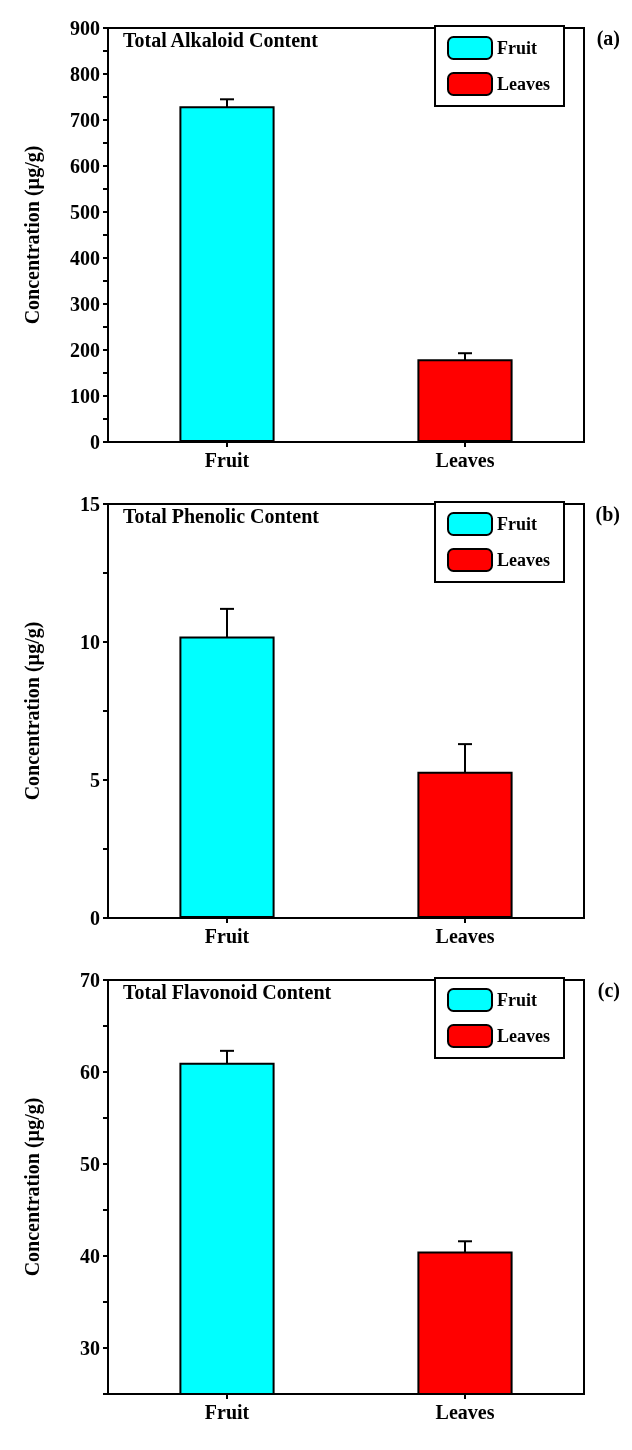 Image resolution: width=632 pixels, height=1450 pixels. Describe the element at coordinates (90, 1164) in the screenshot. I see `y-tick-label: 50` at that location.